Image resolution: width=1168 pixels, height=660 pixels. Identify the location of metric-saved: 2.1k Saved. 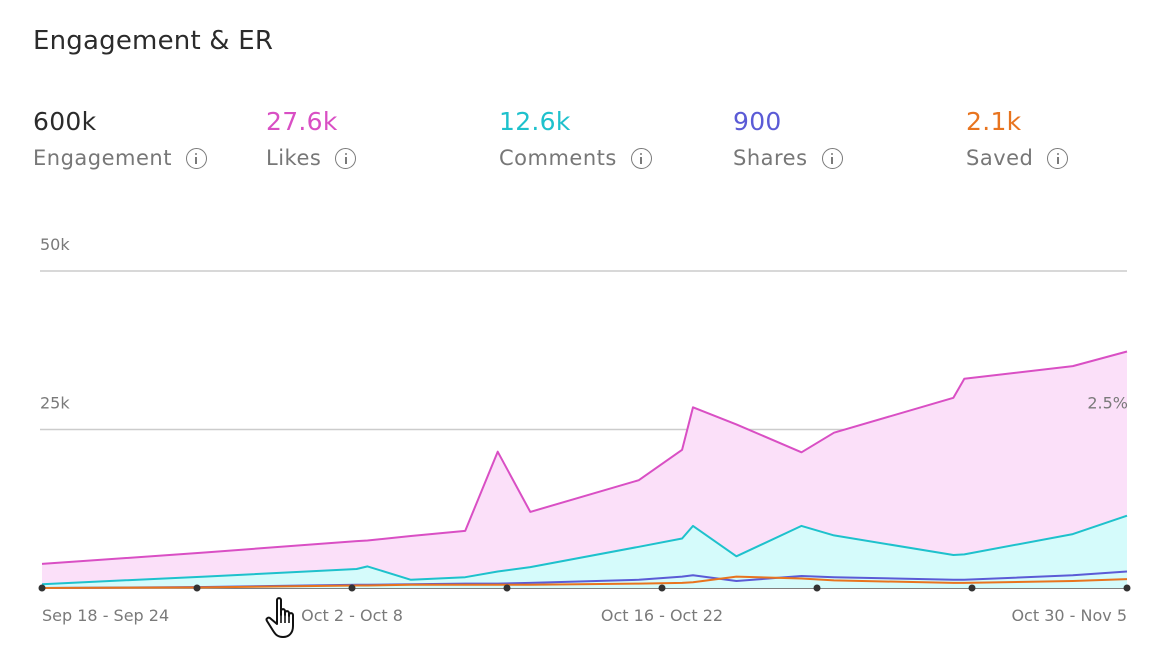
(1017, 138).